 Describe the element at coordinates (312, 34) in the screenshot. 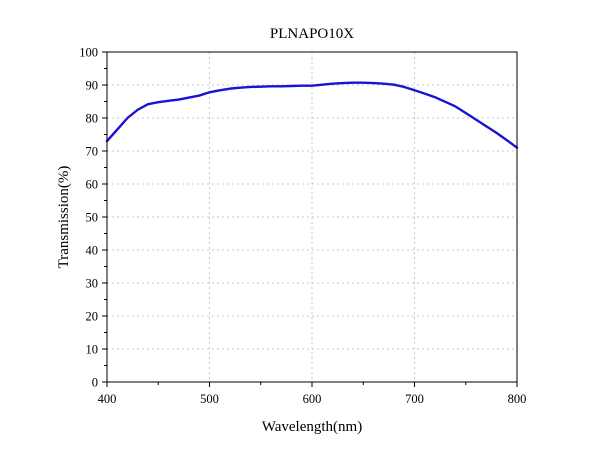

I see `chart-title: PLNAPO10X` at that location.